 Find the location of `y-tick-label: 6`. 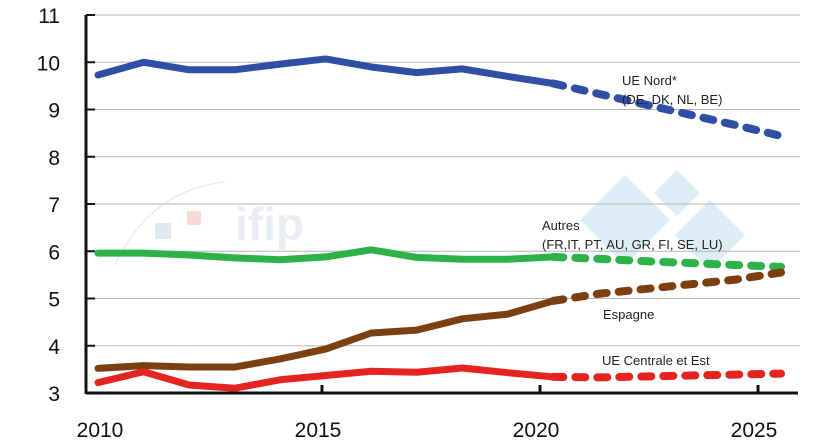

y-tick-label: 6 is located at coordinates (54, 252).